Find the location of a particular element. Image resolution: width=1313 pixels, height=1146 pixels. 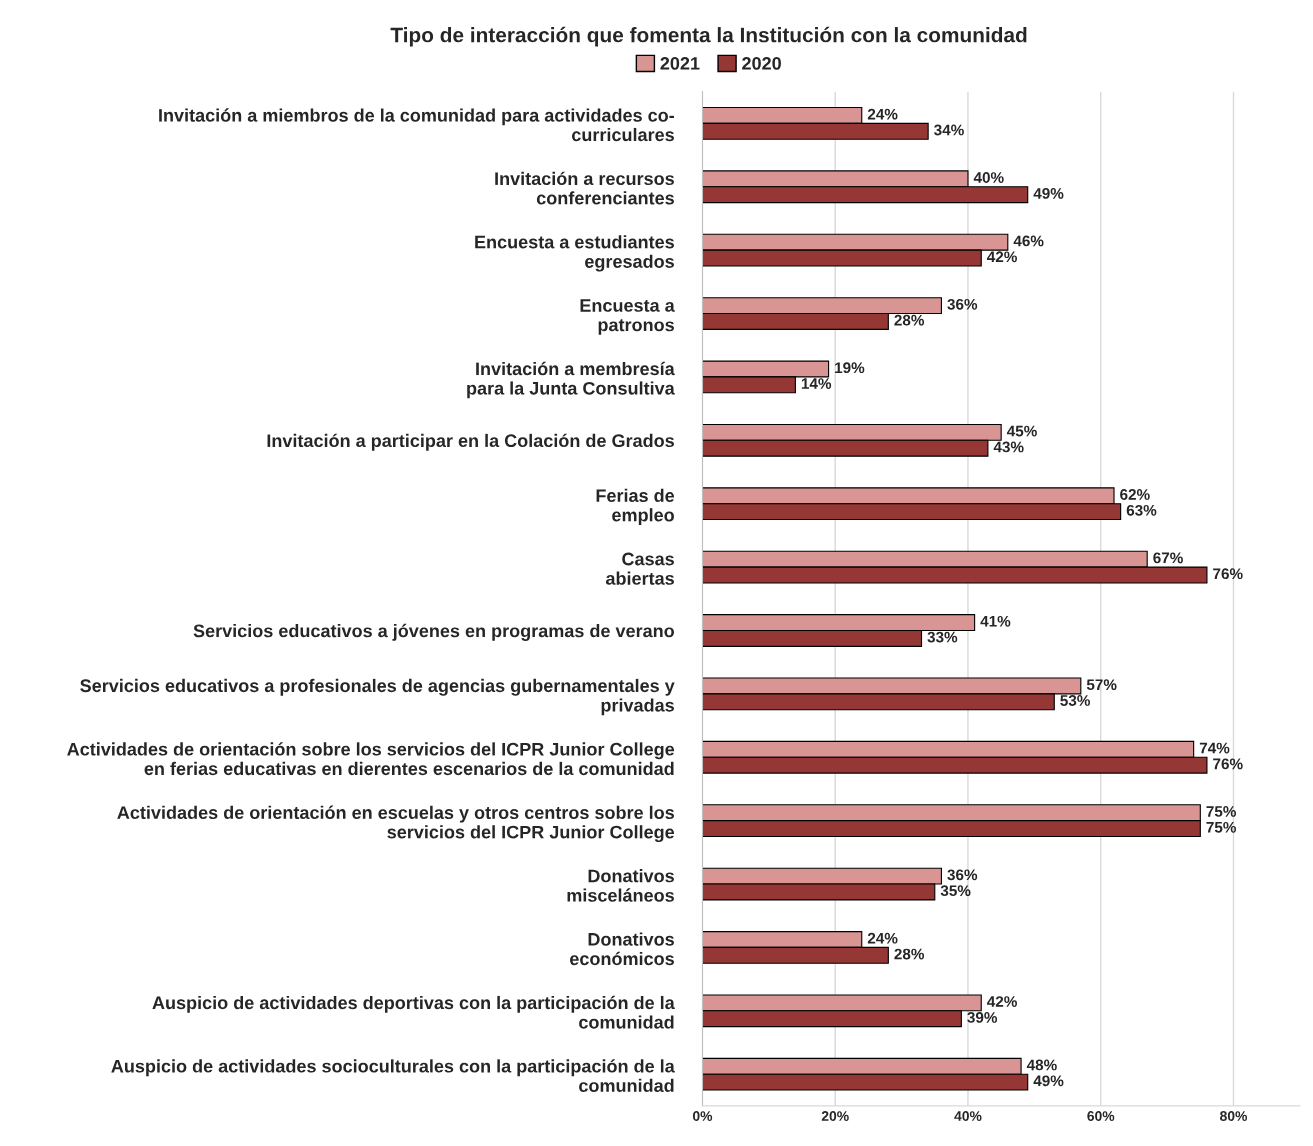

data-label: 33% is located at coordinates (942, 637).